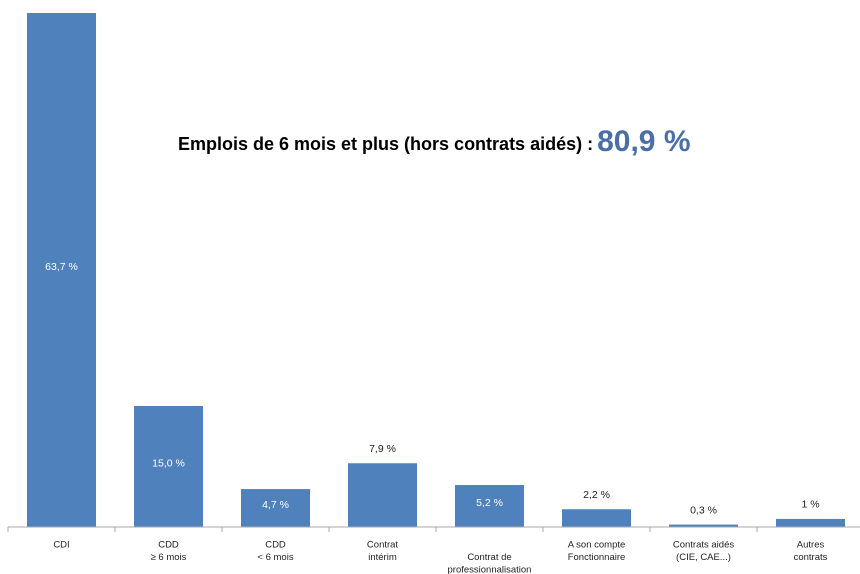 The image size is (860, 574). What do you see at coordinates (168, 463) in the screenshot?
I see `value-label: 15,0 %` at bounding box center [168, 463].